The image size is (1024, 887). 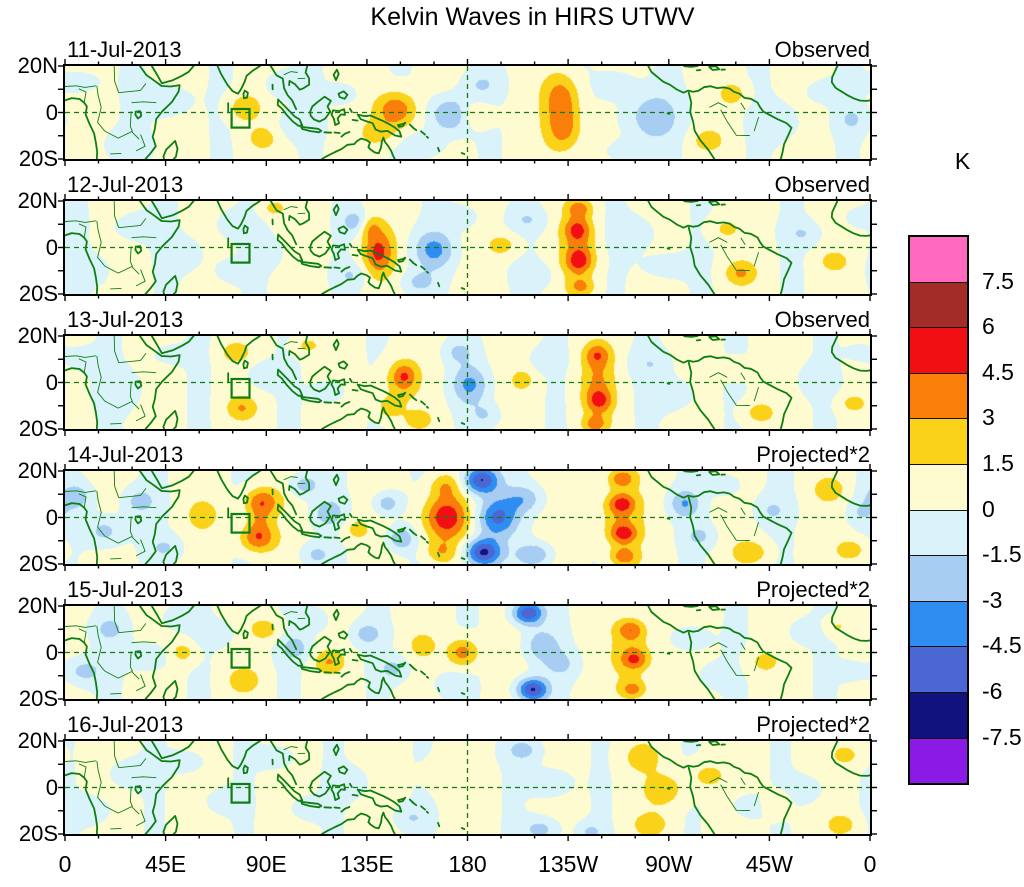 What do you see at coordinates (568, 864) in the screenshot?
I see `x-axis-label: 135W` at bounding box center [568, 864].